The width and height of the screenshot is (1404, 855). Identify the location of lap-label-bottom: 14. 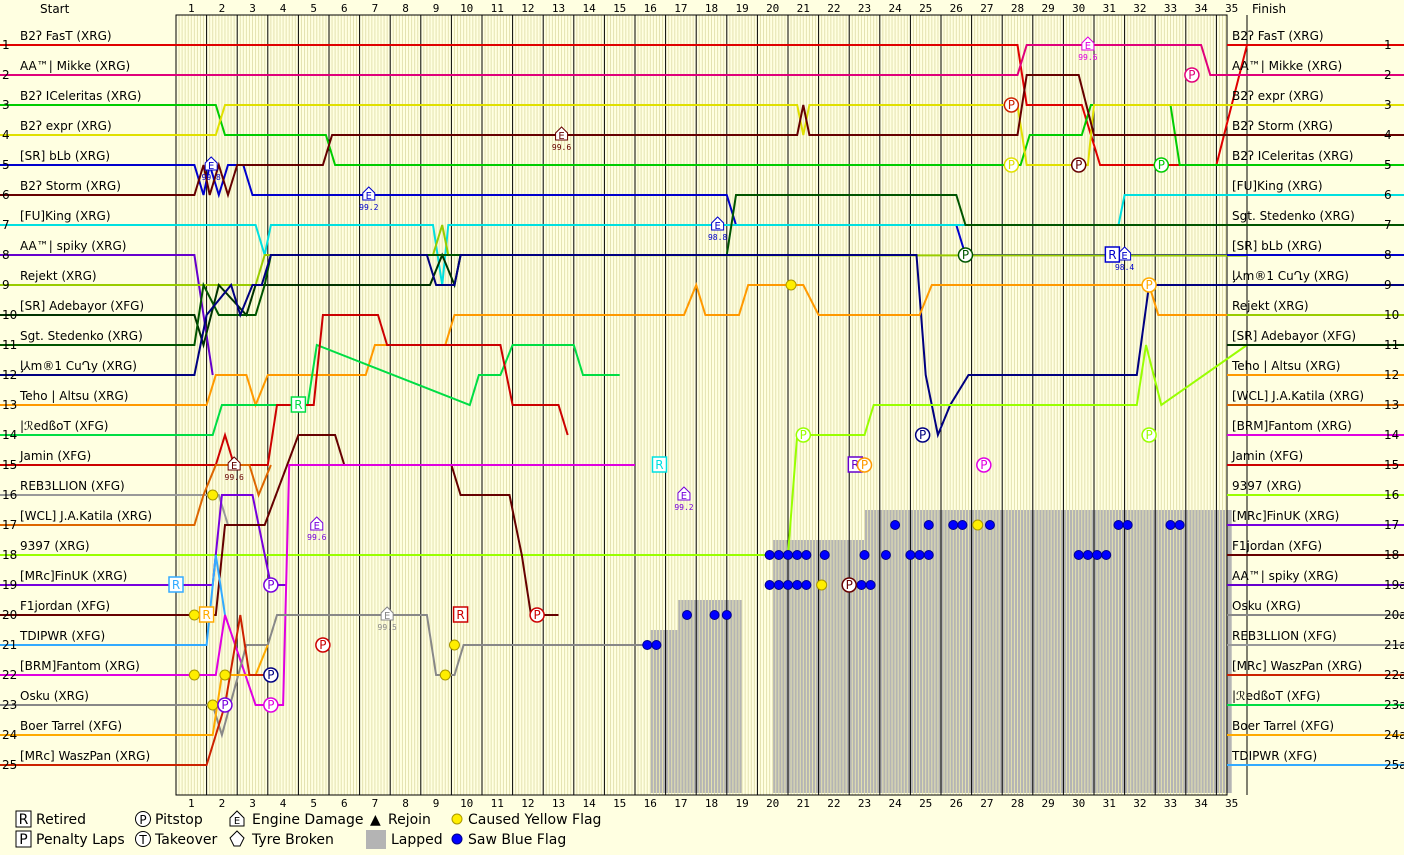
(589, 803).